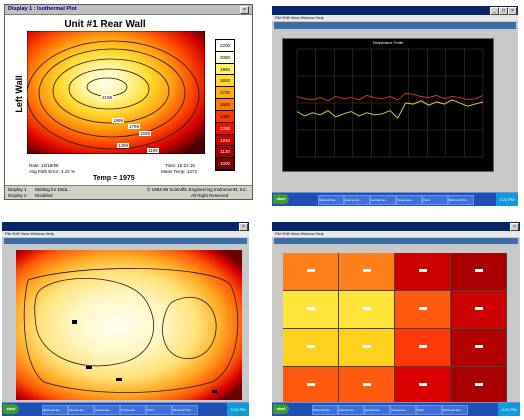 The height and width of the screenshot is (420, 524). I want to click on date-text: Date: 12/19/96, so click(44, 165).